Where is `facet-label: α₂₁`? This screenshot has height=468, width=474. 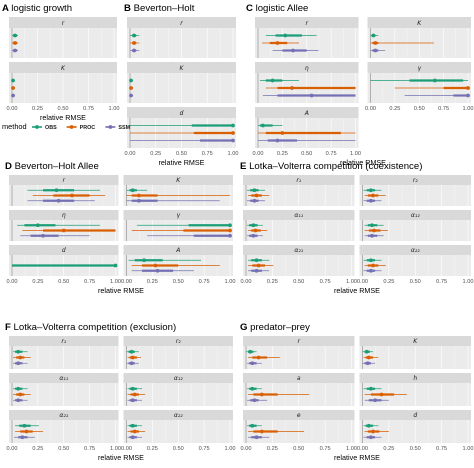
facet-label: α₂₁ is located at coordinates (63, 415).